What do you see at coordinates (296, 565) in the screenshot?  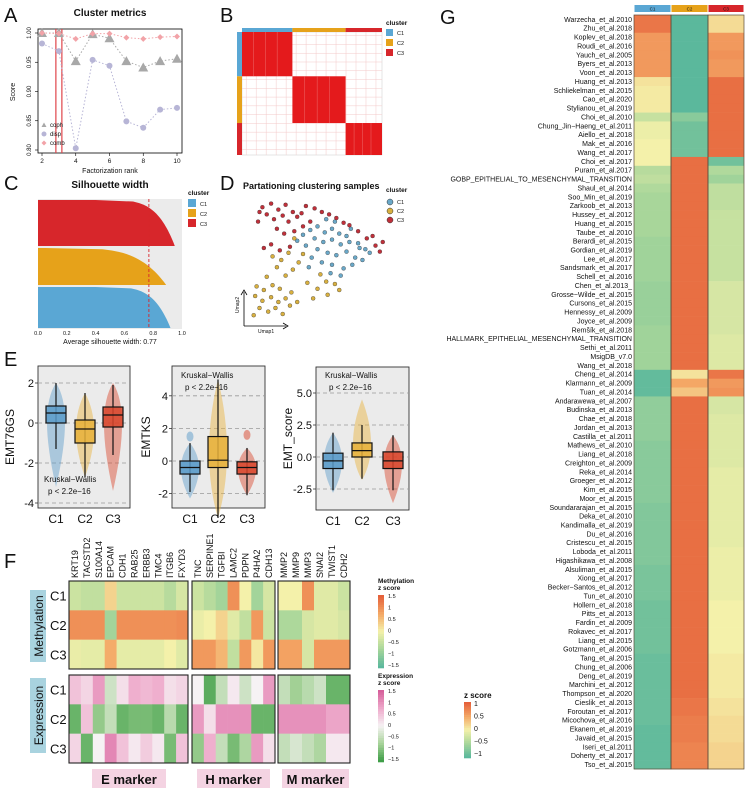 I see `gene-label: MMP9` at bounding box center [296, 565].